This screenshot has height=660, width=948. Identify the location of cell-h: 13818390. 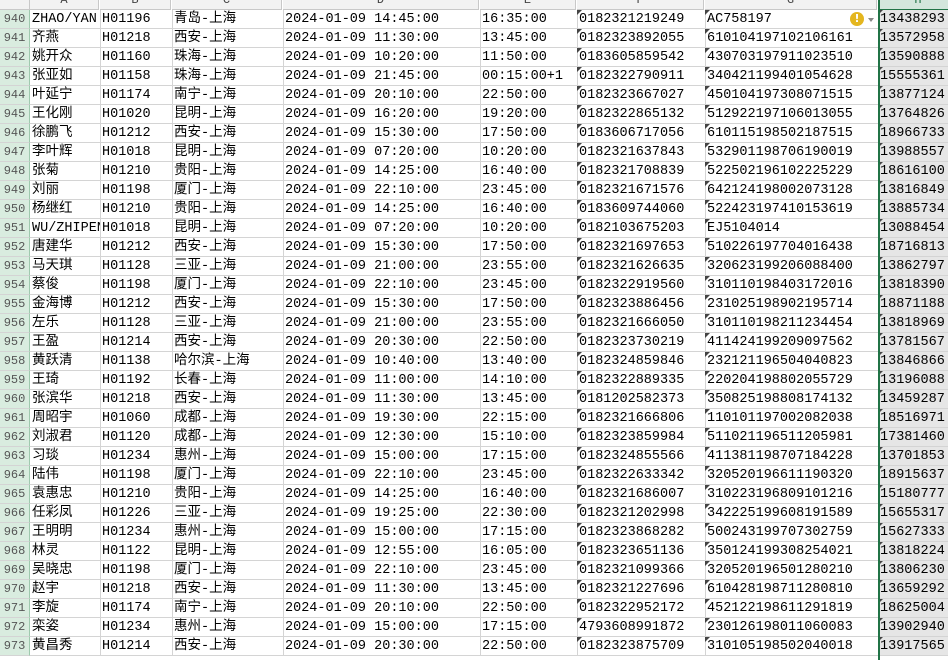
(913, 285).